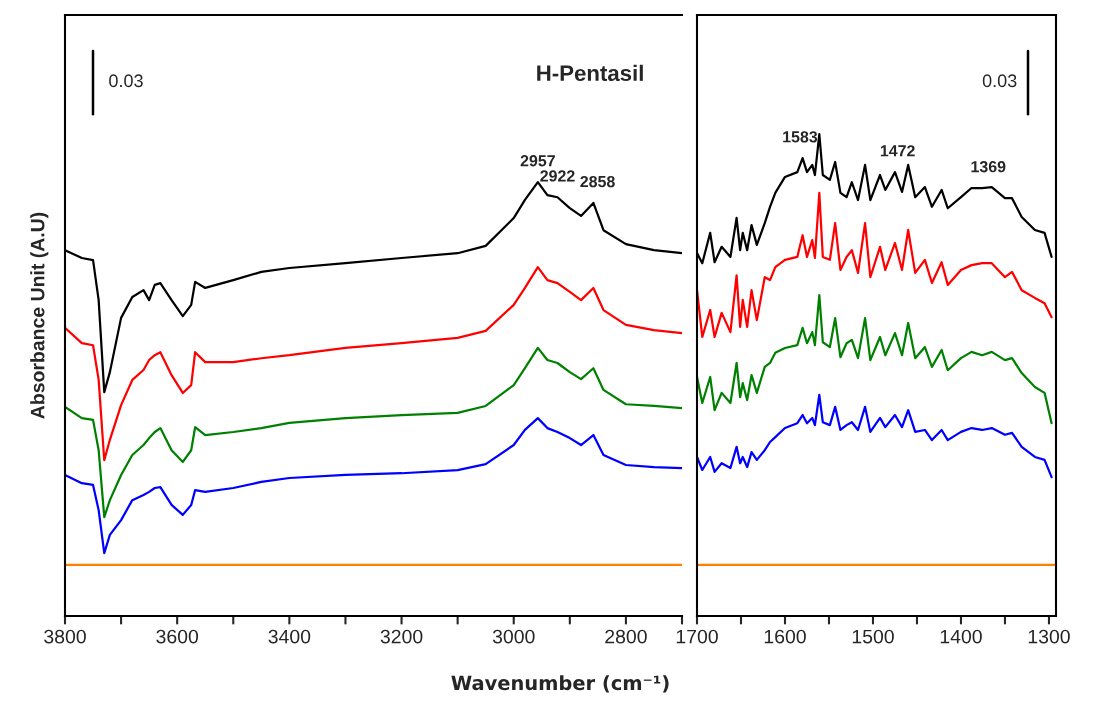 The height and width of the screenshot is (701, 1094). Describe the element at coordinates (560, 684) in the screenshot. I see `x-axis-title: Wavenumber (cm⁻¹)` at that location.